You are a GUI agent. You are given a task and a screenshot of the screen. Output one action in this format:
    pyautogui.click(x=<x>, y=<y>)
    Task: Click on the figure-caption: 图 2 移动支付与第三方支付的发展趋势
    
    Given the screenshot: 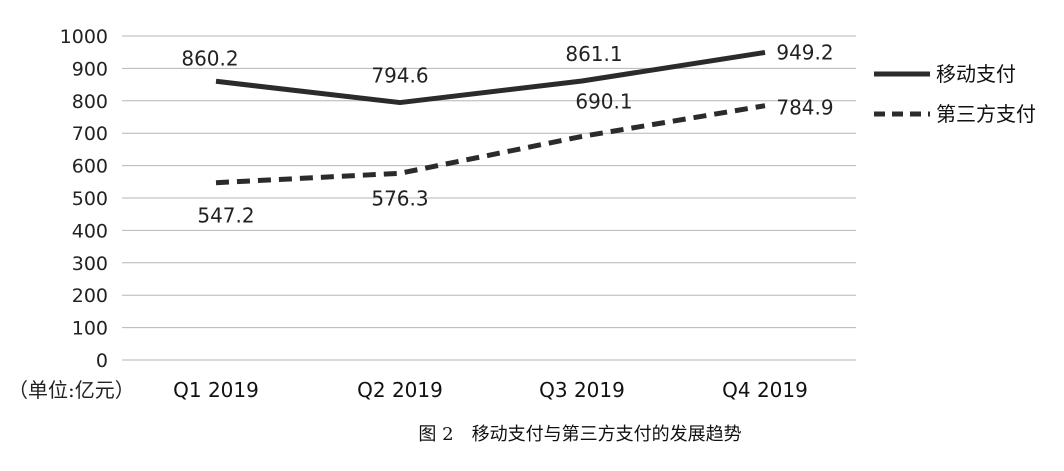 What is the action you would take?
    pyautogui.click(x=579, y=434)
    